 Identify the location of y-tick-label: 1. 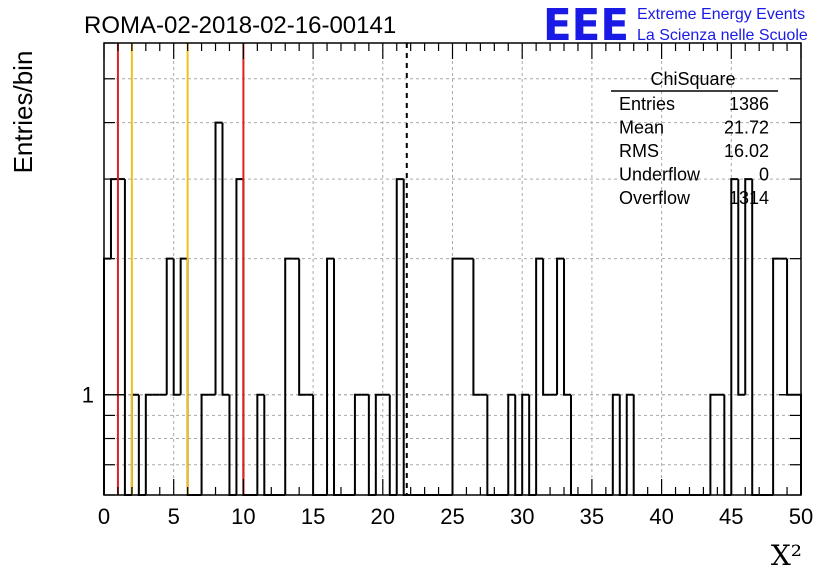
(88, 395).